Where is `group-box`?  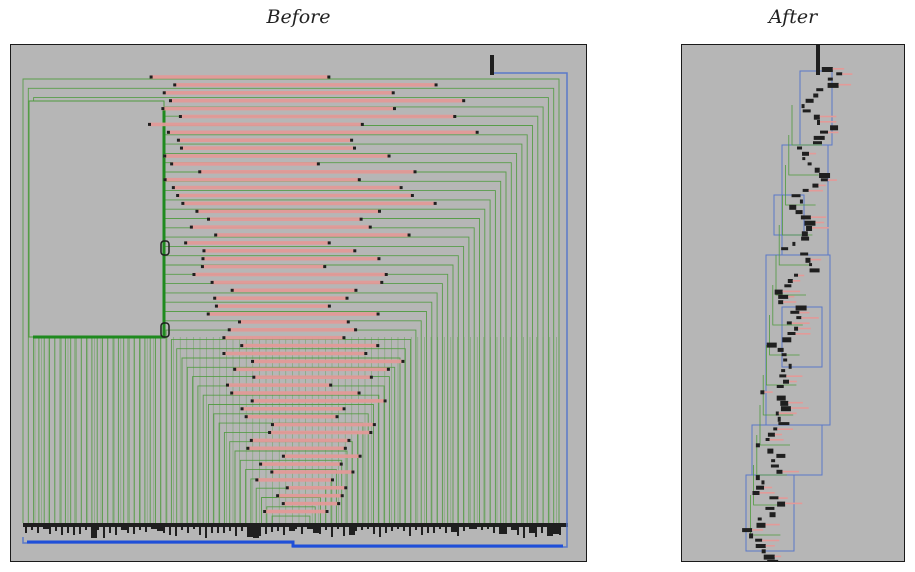
group-box is located at coordinates (789, 215).